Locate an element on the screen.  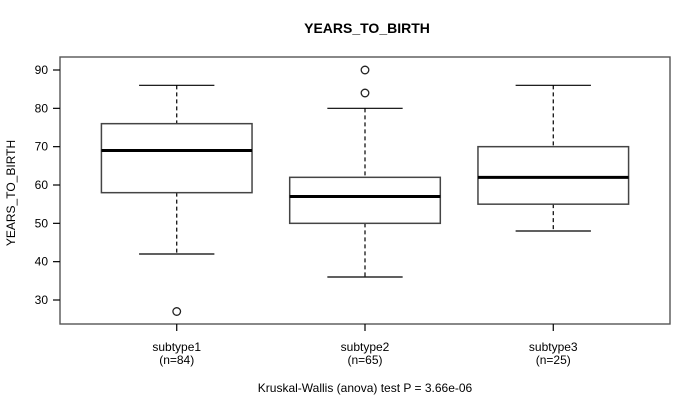
y-tick-label: 60 is located at coordinates (42, 185).